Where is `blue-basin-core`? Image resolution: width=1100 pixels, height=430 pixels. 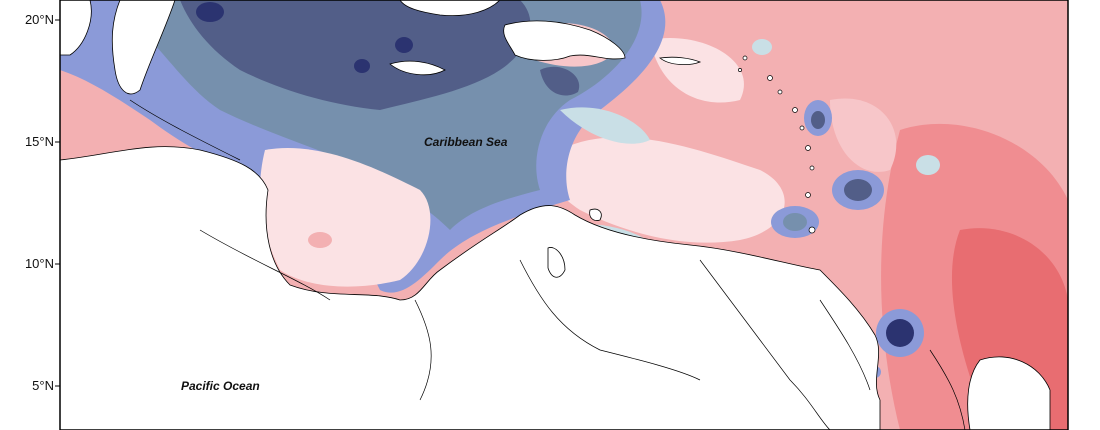 blue-basin-core is located at coordinates (355, 55).